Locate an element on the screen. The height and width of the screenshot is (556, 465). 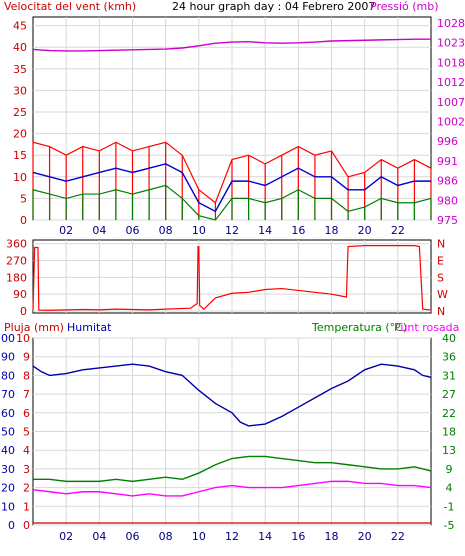
humidity-tick-10: 10 is located at coordinates (8, 506).